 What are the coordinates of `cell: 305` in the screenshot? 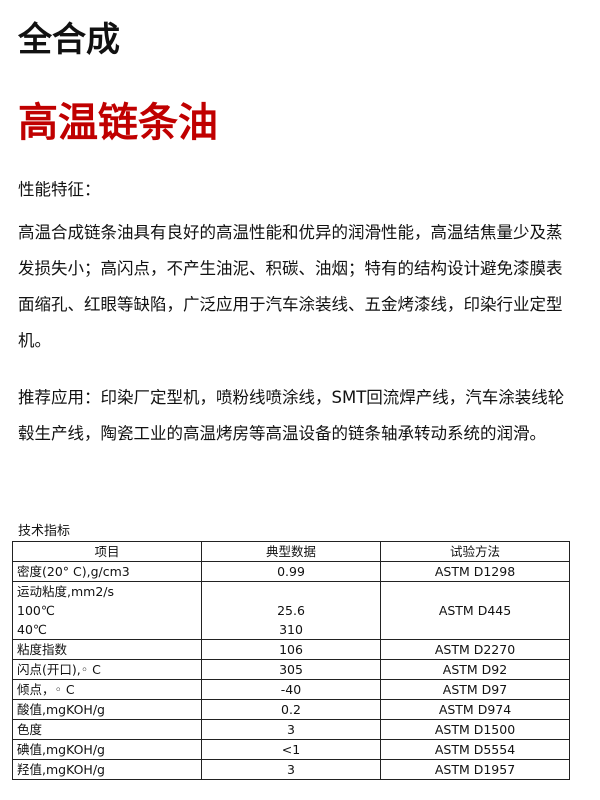 It's located at (291, 669).